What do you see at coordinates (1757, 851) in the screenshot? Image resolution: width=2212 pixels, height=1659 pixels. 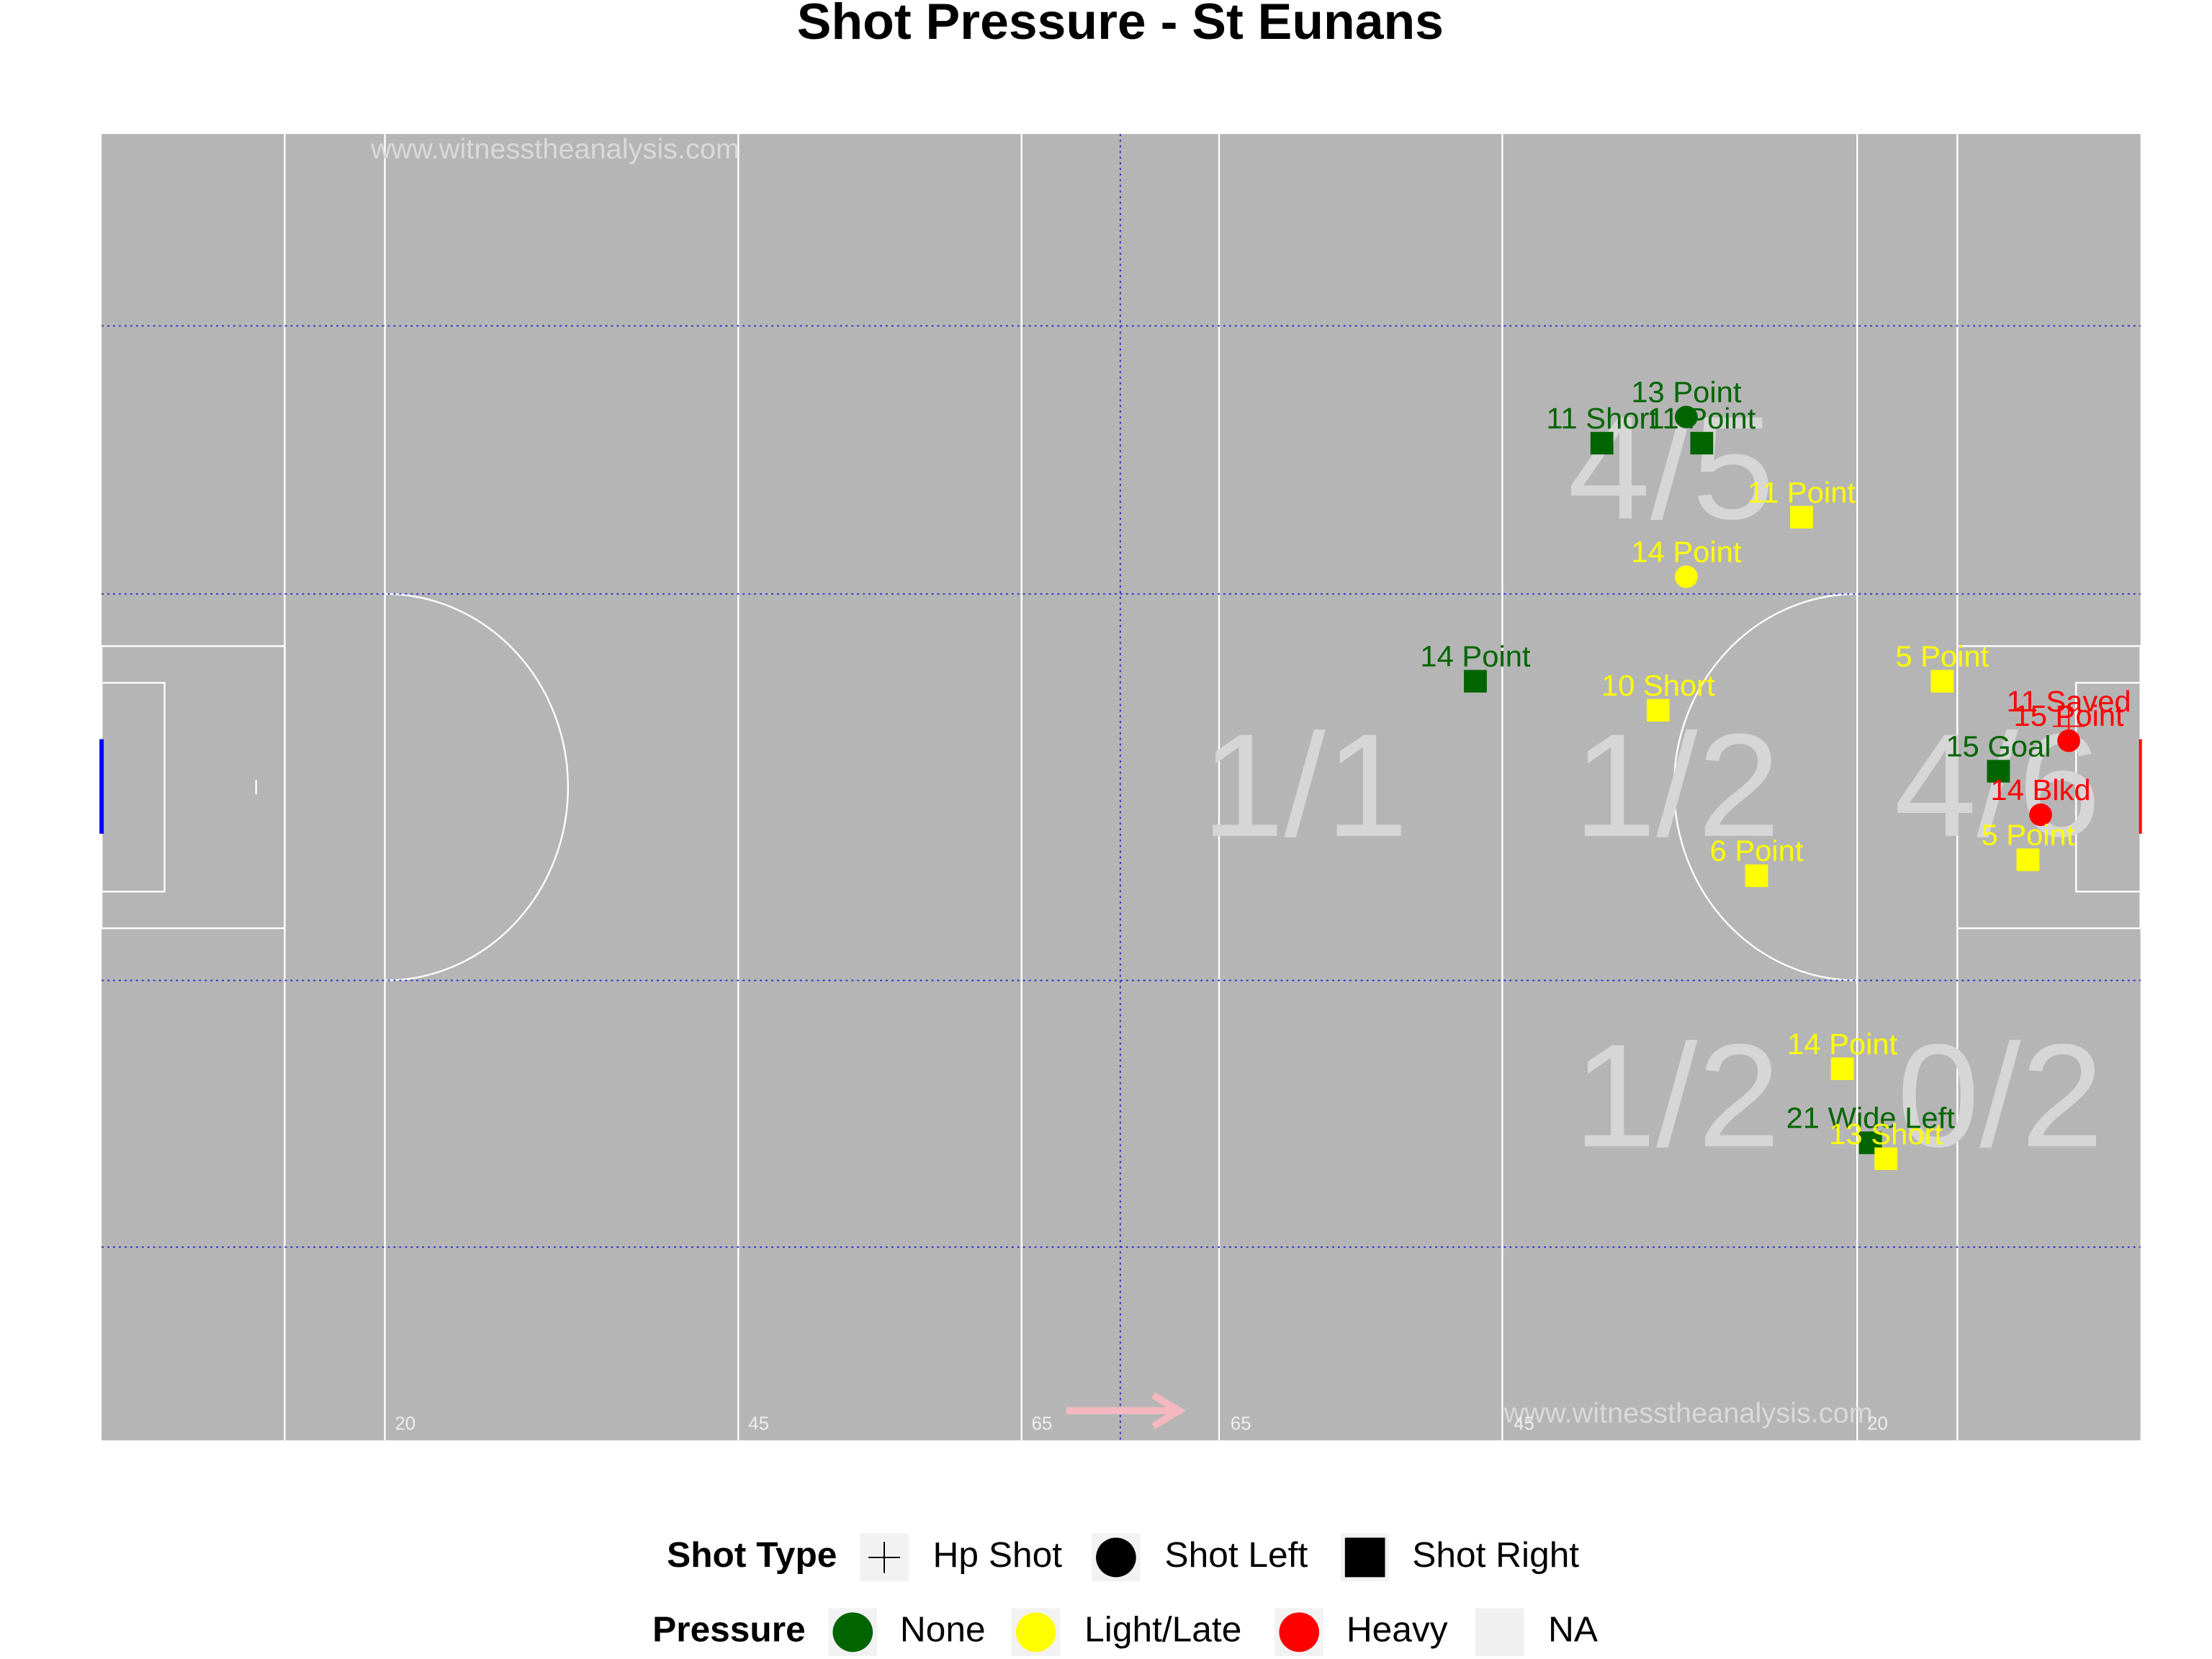 I see `point-label: 6 Point` at bounding box center [1757, 851].